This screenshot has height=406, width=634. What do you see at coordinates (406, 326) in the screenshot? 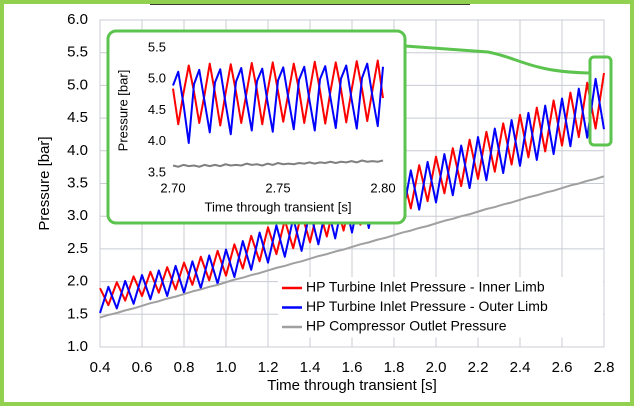
I see `legend-label: HP Compressor Outlet Pressure` at bounding box center [406, 326].